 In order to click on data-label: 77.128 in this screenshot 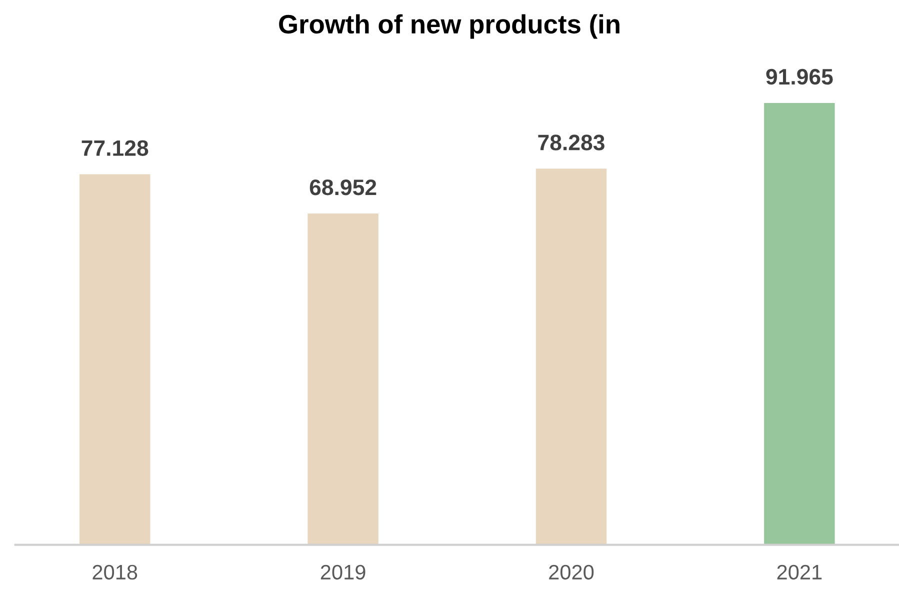, I will do `click(115, 148)`.